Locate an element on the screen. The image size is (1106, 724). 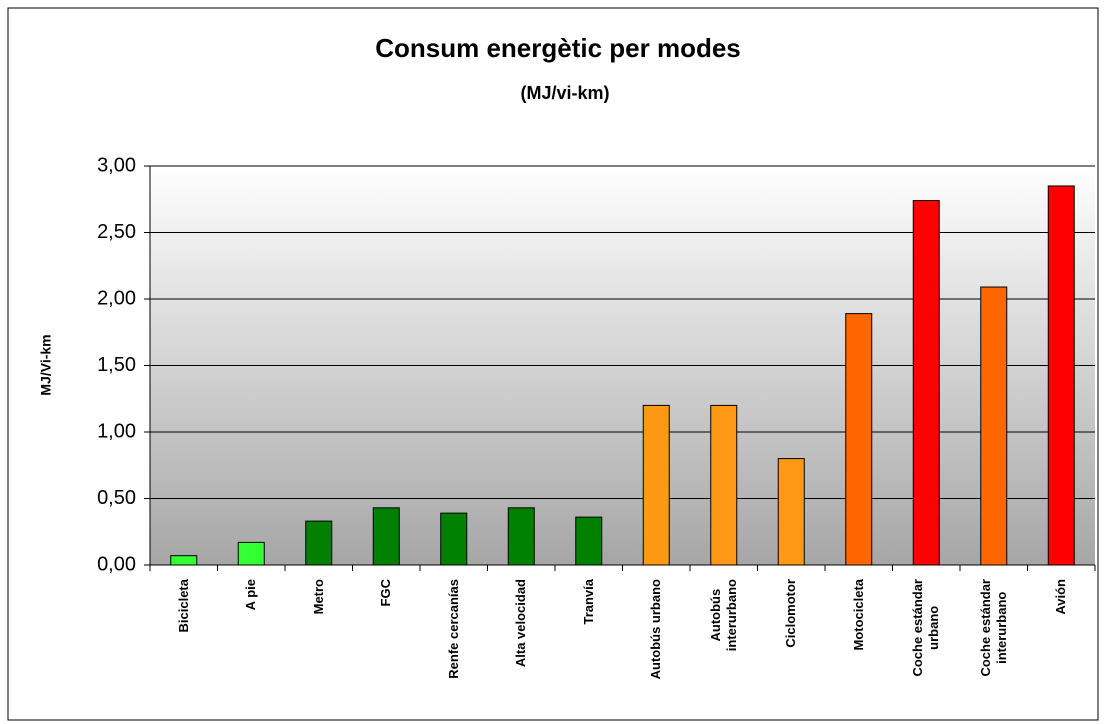
chart-subtitle: (MJ/vi-km) is located at coordinates (564, 93).